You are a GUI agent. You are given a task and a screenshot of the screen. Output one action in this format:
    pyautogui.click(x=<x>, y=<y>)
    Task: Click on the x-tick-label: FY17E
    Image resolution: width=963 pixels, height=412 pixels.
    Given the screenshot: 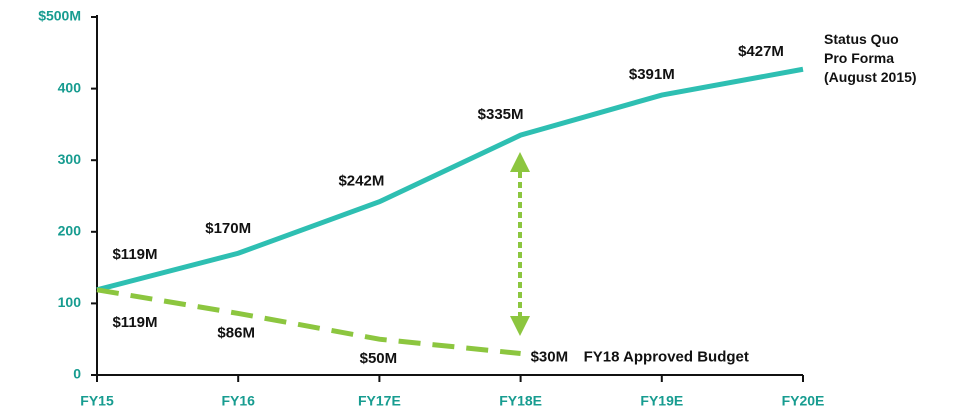 What is the action you would take?
    pyautogui.click(x=379, y=401)
    